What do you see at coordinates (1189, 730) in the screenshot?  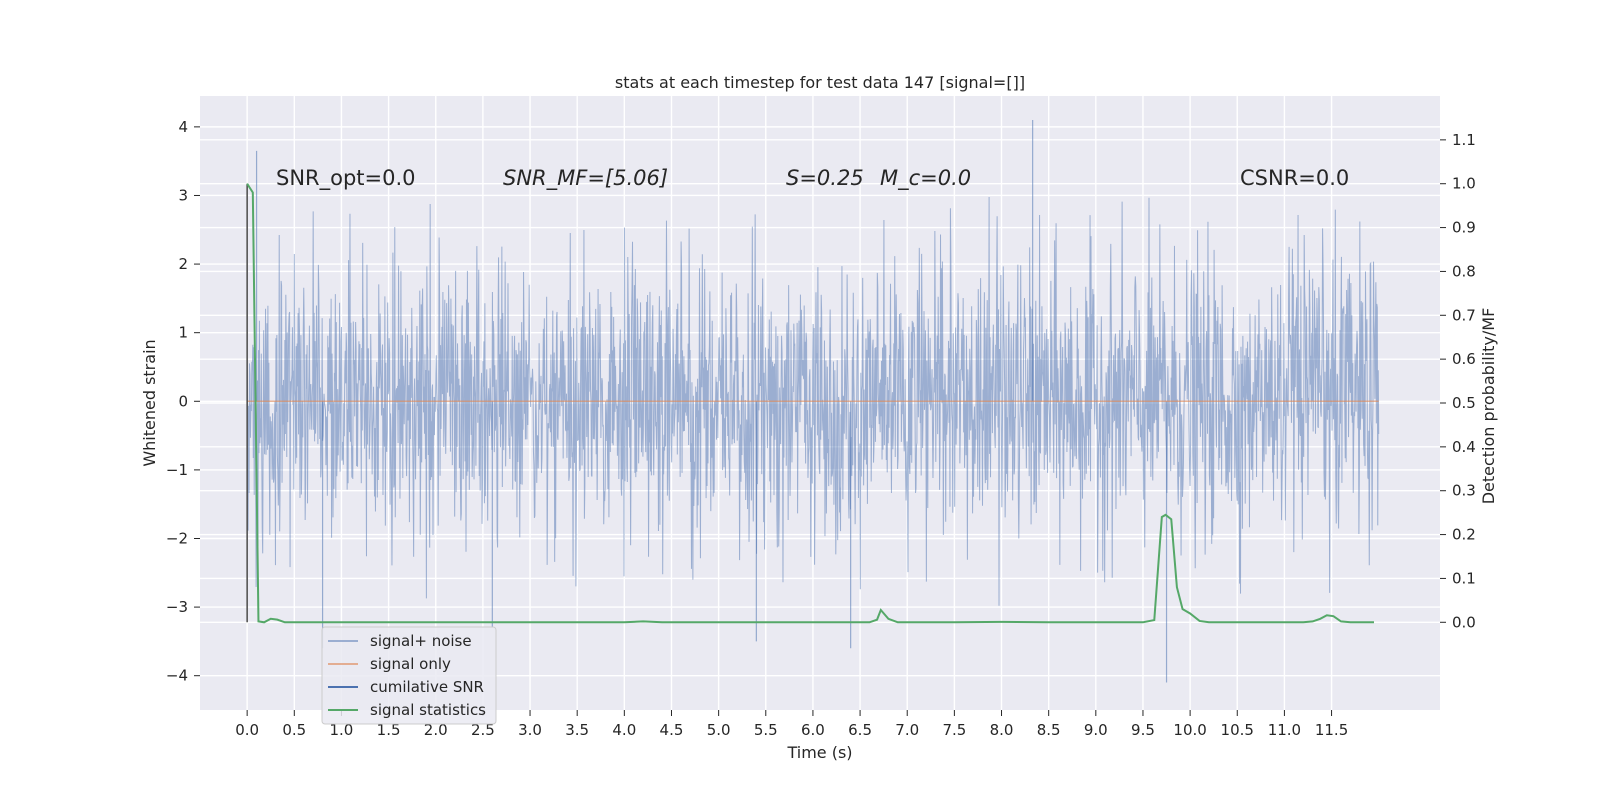 I see `x-tick-label-20: 10.0` at bounding box center [1189, 730].